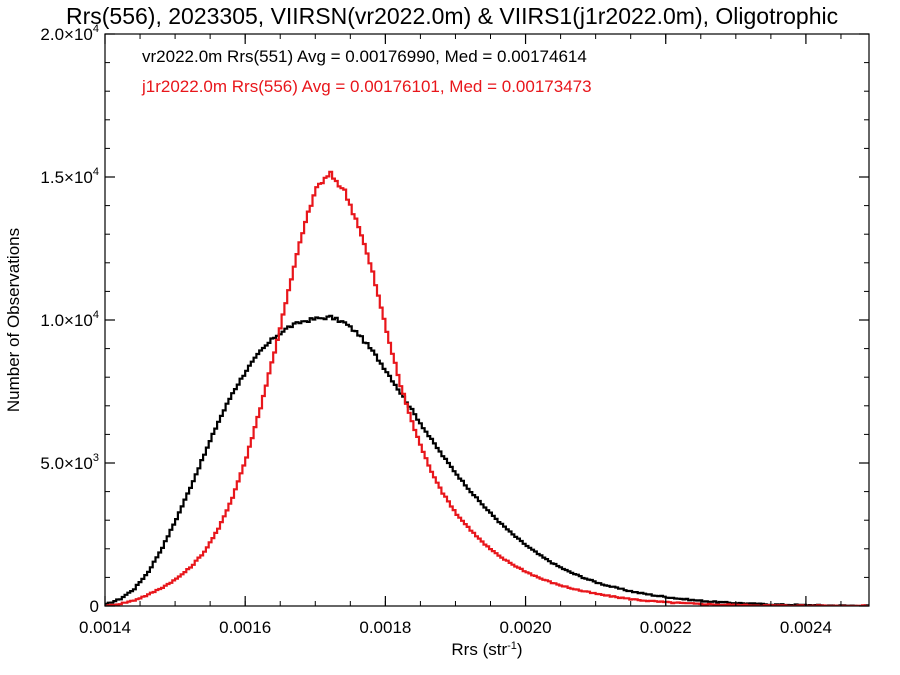 The width and height of the screenshot is (900, 675). Describe the element at coordinates (806, 627) in the screenshot. I see `x-tick-label: 0.0024` at that location.